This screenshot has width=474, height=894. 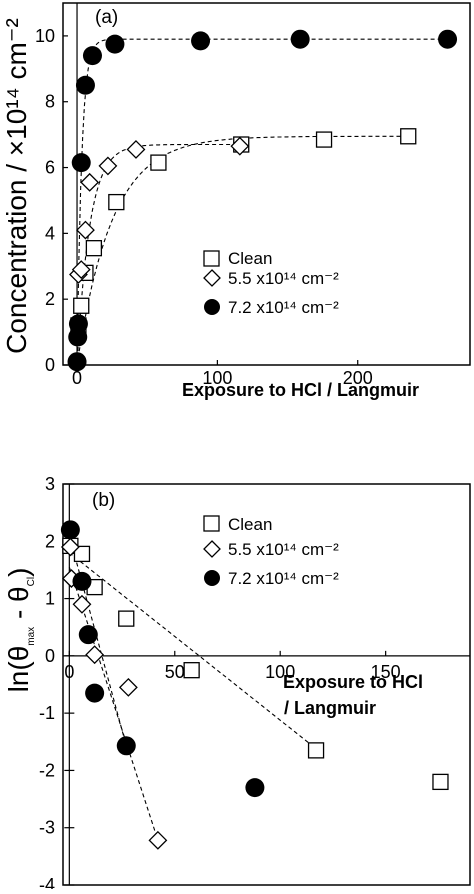 What do you see at coordinates (50, 299) in the screenshot?
I see `panel-a-y-tick-label: 2` at bounding box center [50, 299].